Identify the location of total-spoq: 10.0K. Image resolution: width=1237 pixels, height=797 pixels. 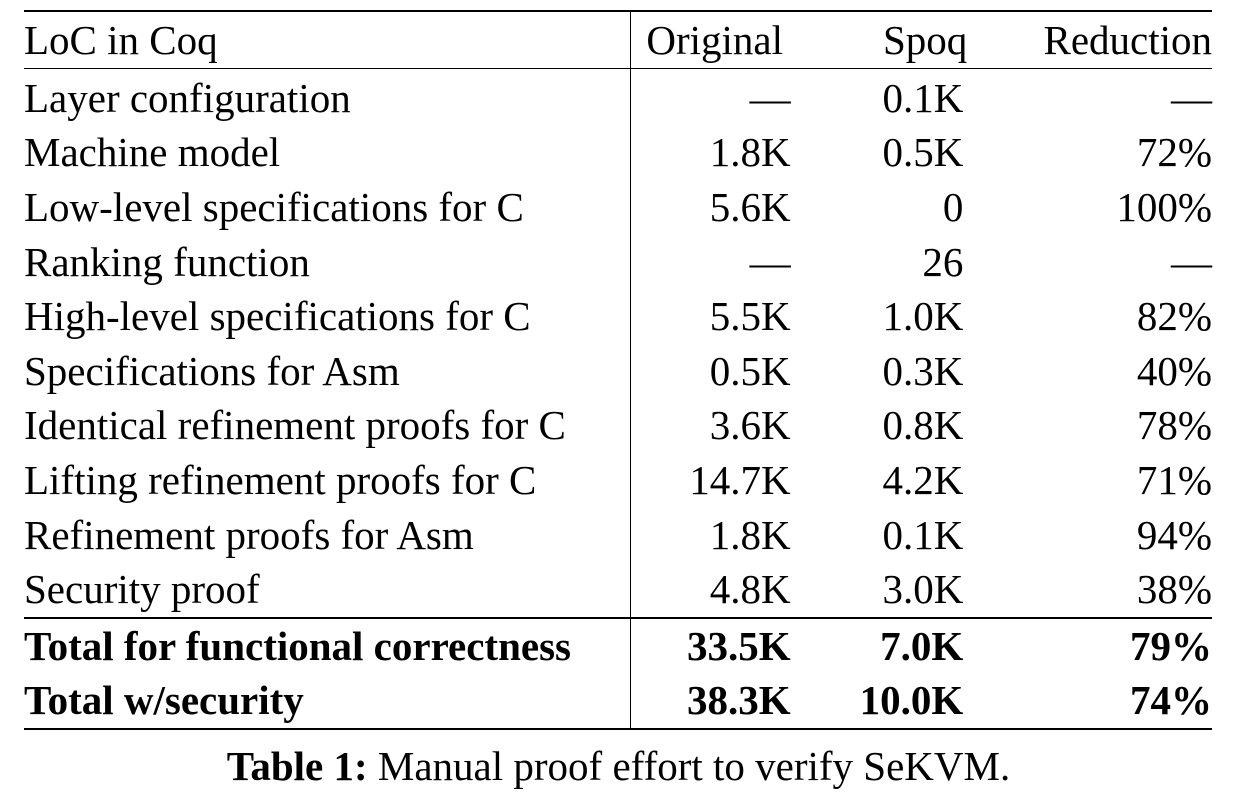
(911, 700).